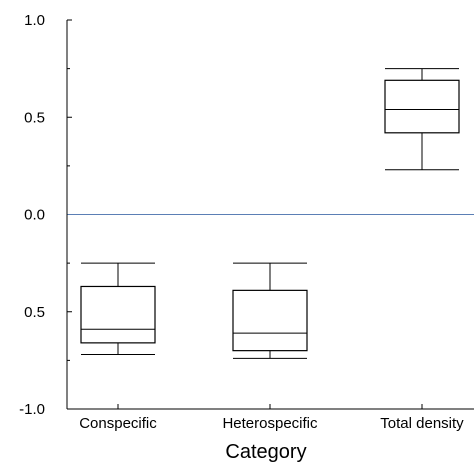 The image size is (474, 474). I want to click on x-axis-category-labels: Conspecific Heterospecific Total density, so click(271, 418).